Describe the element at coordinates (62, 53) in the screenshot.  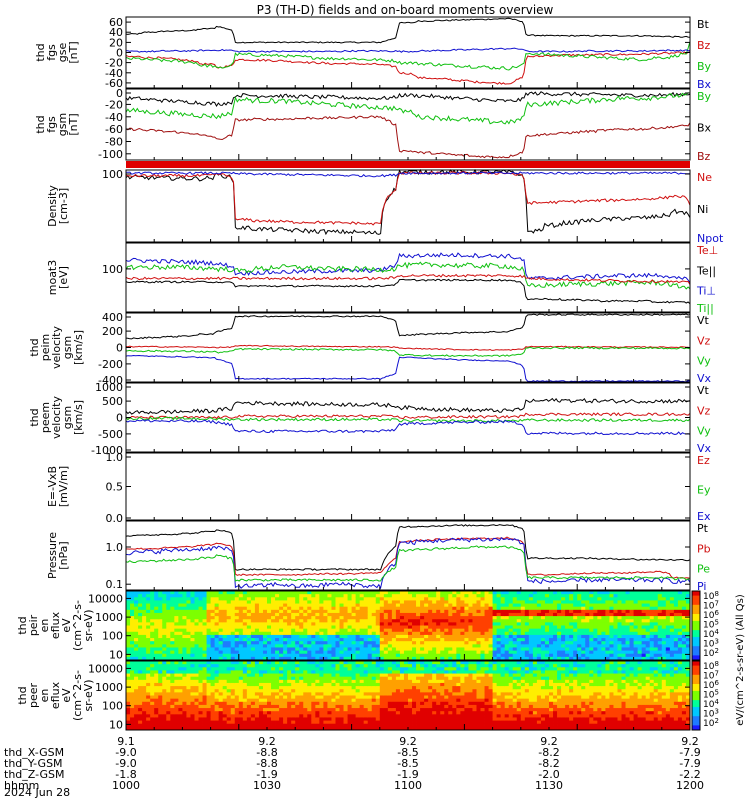
I see `fgs-gse-ylabel-line: gse` at that location.